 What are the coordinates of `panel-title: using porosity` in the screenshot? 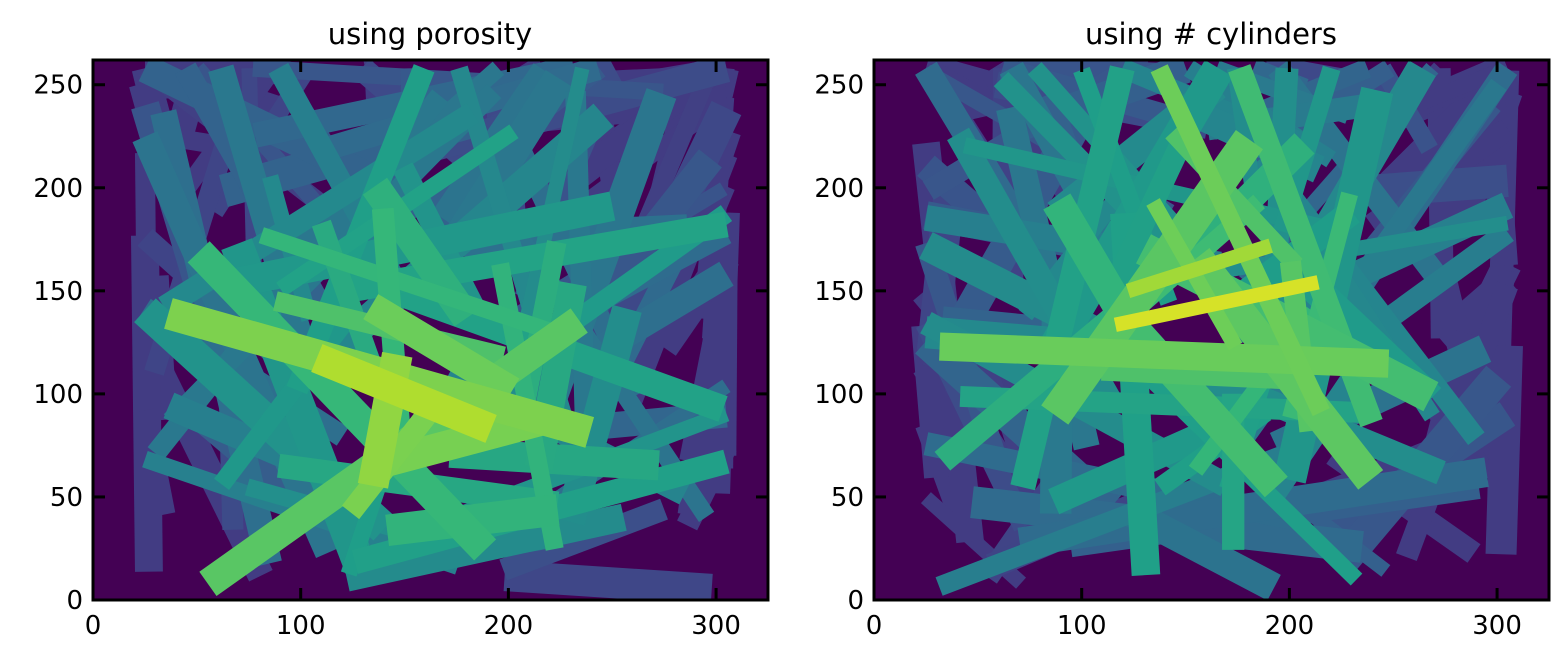 It's located at (430, 34).